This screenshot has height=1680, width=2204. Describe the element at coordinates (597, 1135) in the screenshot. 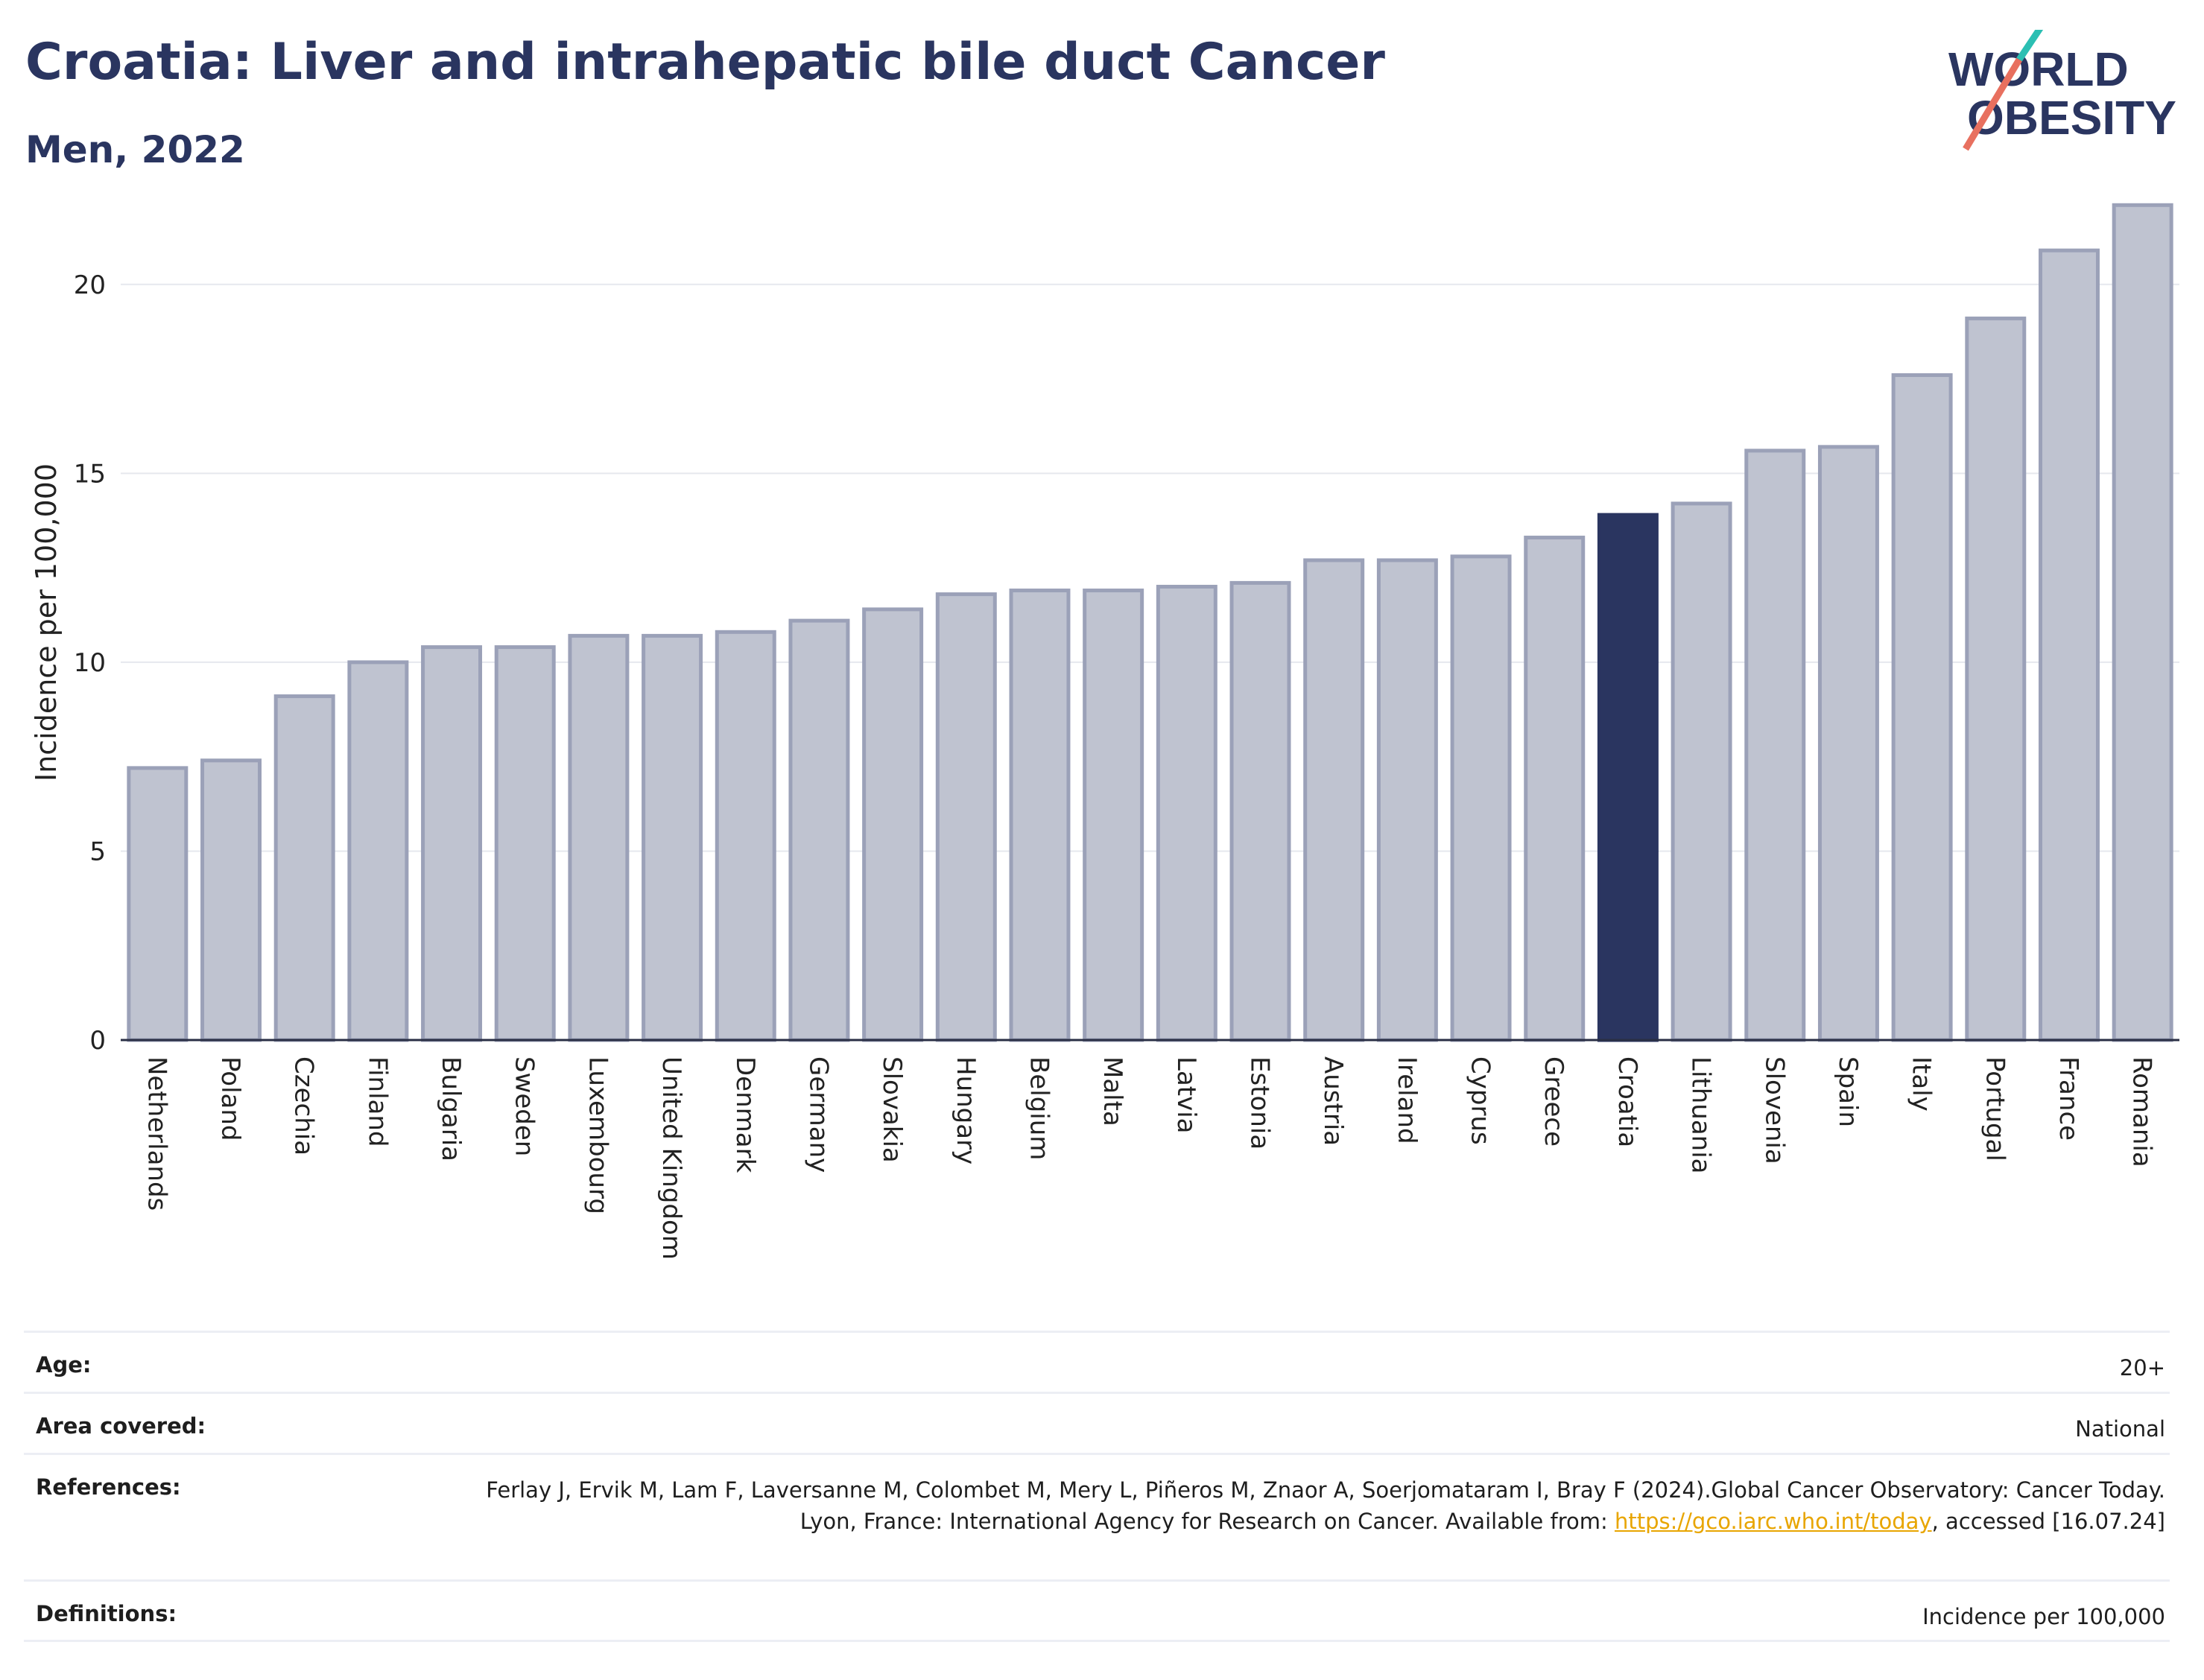

I see `x-tick-label: Luxembourg` at that location.